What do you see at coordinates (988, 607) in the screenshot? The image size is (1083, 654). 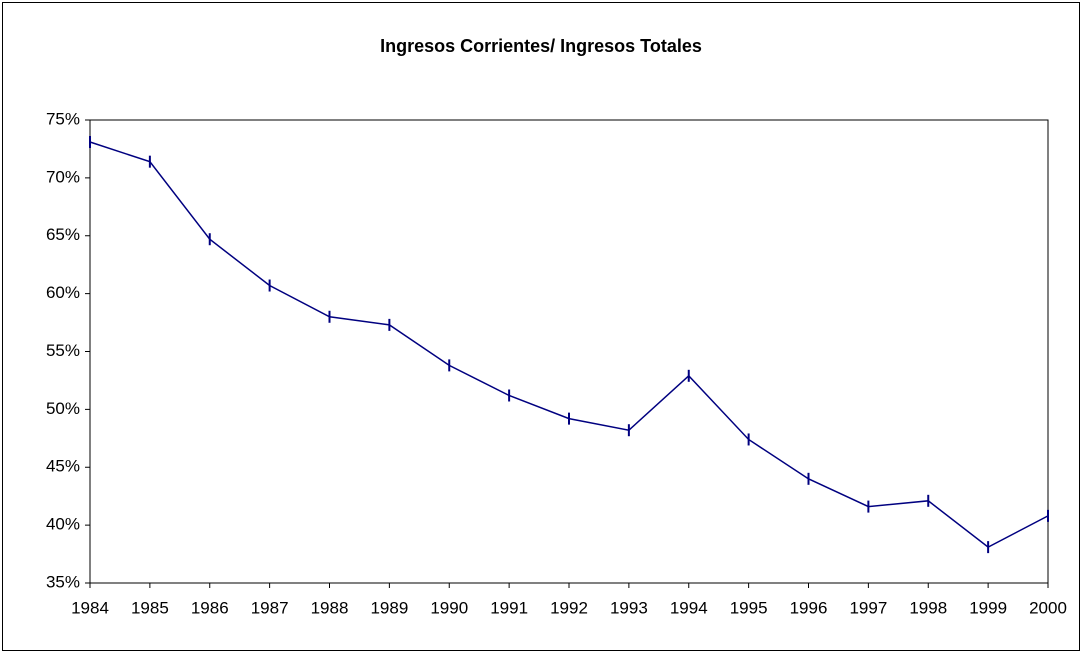 I see `x-tick-label: 1999` at bounding box center [988, 607].